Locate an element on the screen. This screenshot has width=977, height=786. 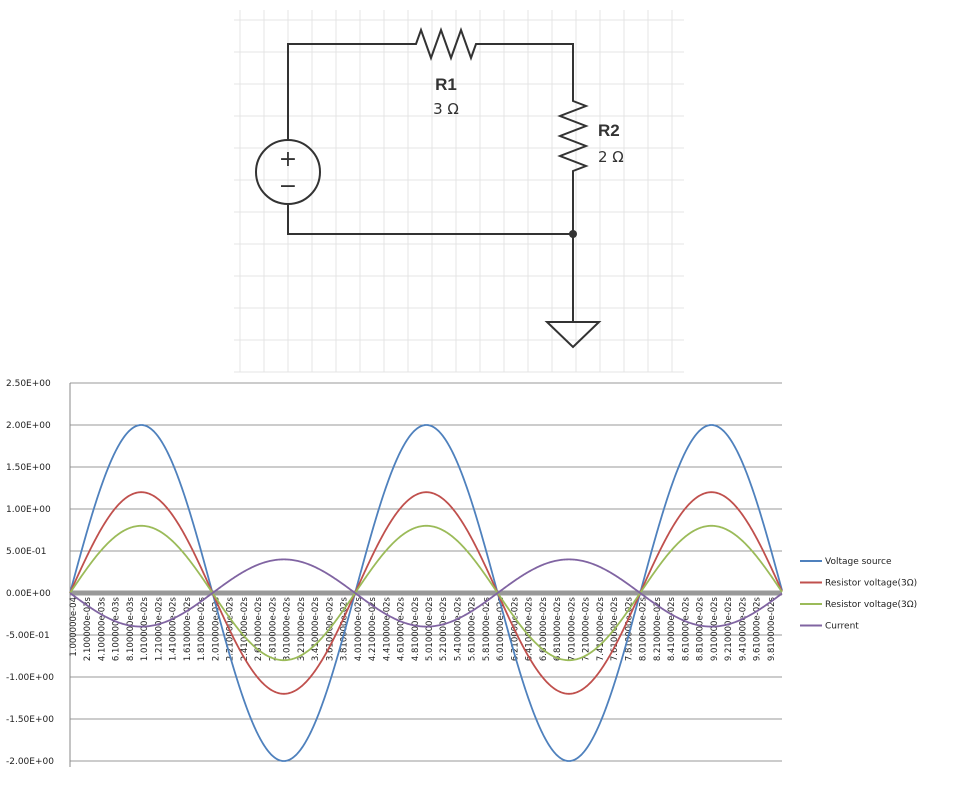
x-tick-label: 1.610000e-02s is located at coordinates (188, 628).